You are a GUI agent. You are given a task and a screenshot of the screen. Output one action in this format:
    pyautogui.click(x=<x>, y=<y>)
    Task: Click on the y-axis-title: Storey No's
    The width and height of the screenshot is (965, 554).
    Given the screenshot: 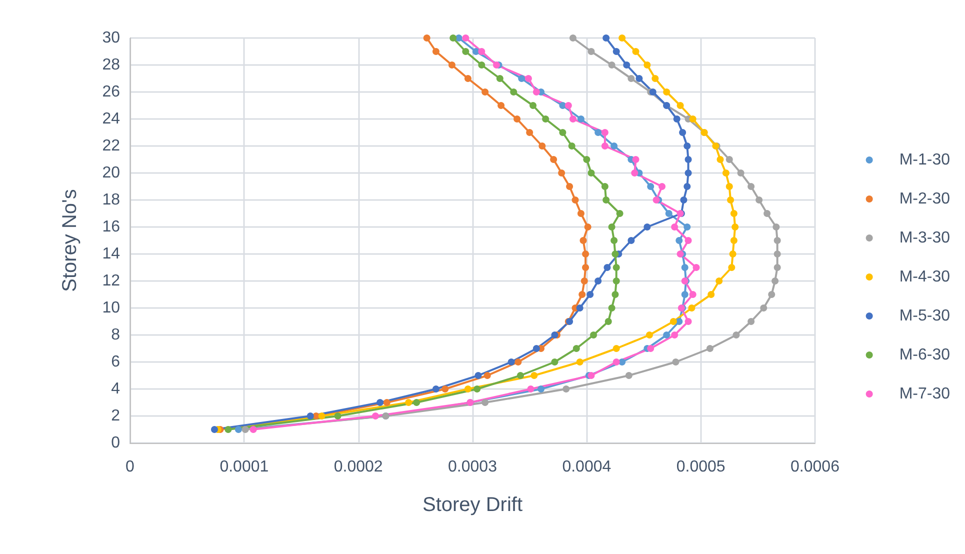 What is the action you would take?
    pyautogui.click(x=70, y=240)
    